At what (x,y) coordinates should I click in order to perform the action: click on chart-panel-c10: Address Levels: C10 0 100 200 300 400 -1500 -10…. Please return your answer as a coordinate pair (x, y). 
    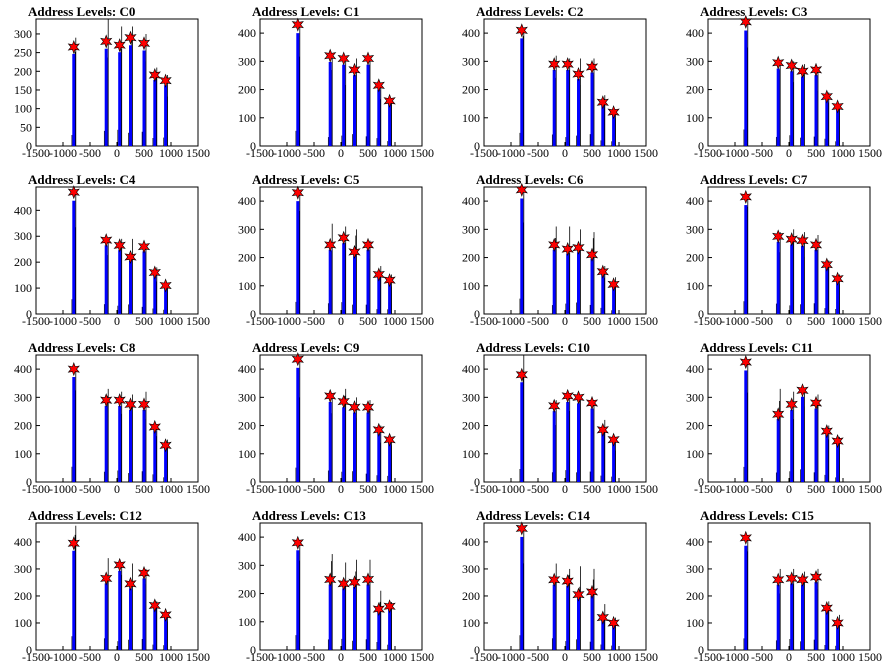
    Looking at the image, I should click on (560, 420).